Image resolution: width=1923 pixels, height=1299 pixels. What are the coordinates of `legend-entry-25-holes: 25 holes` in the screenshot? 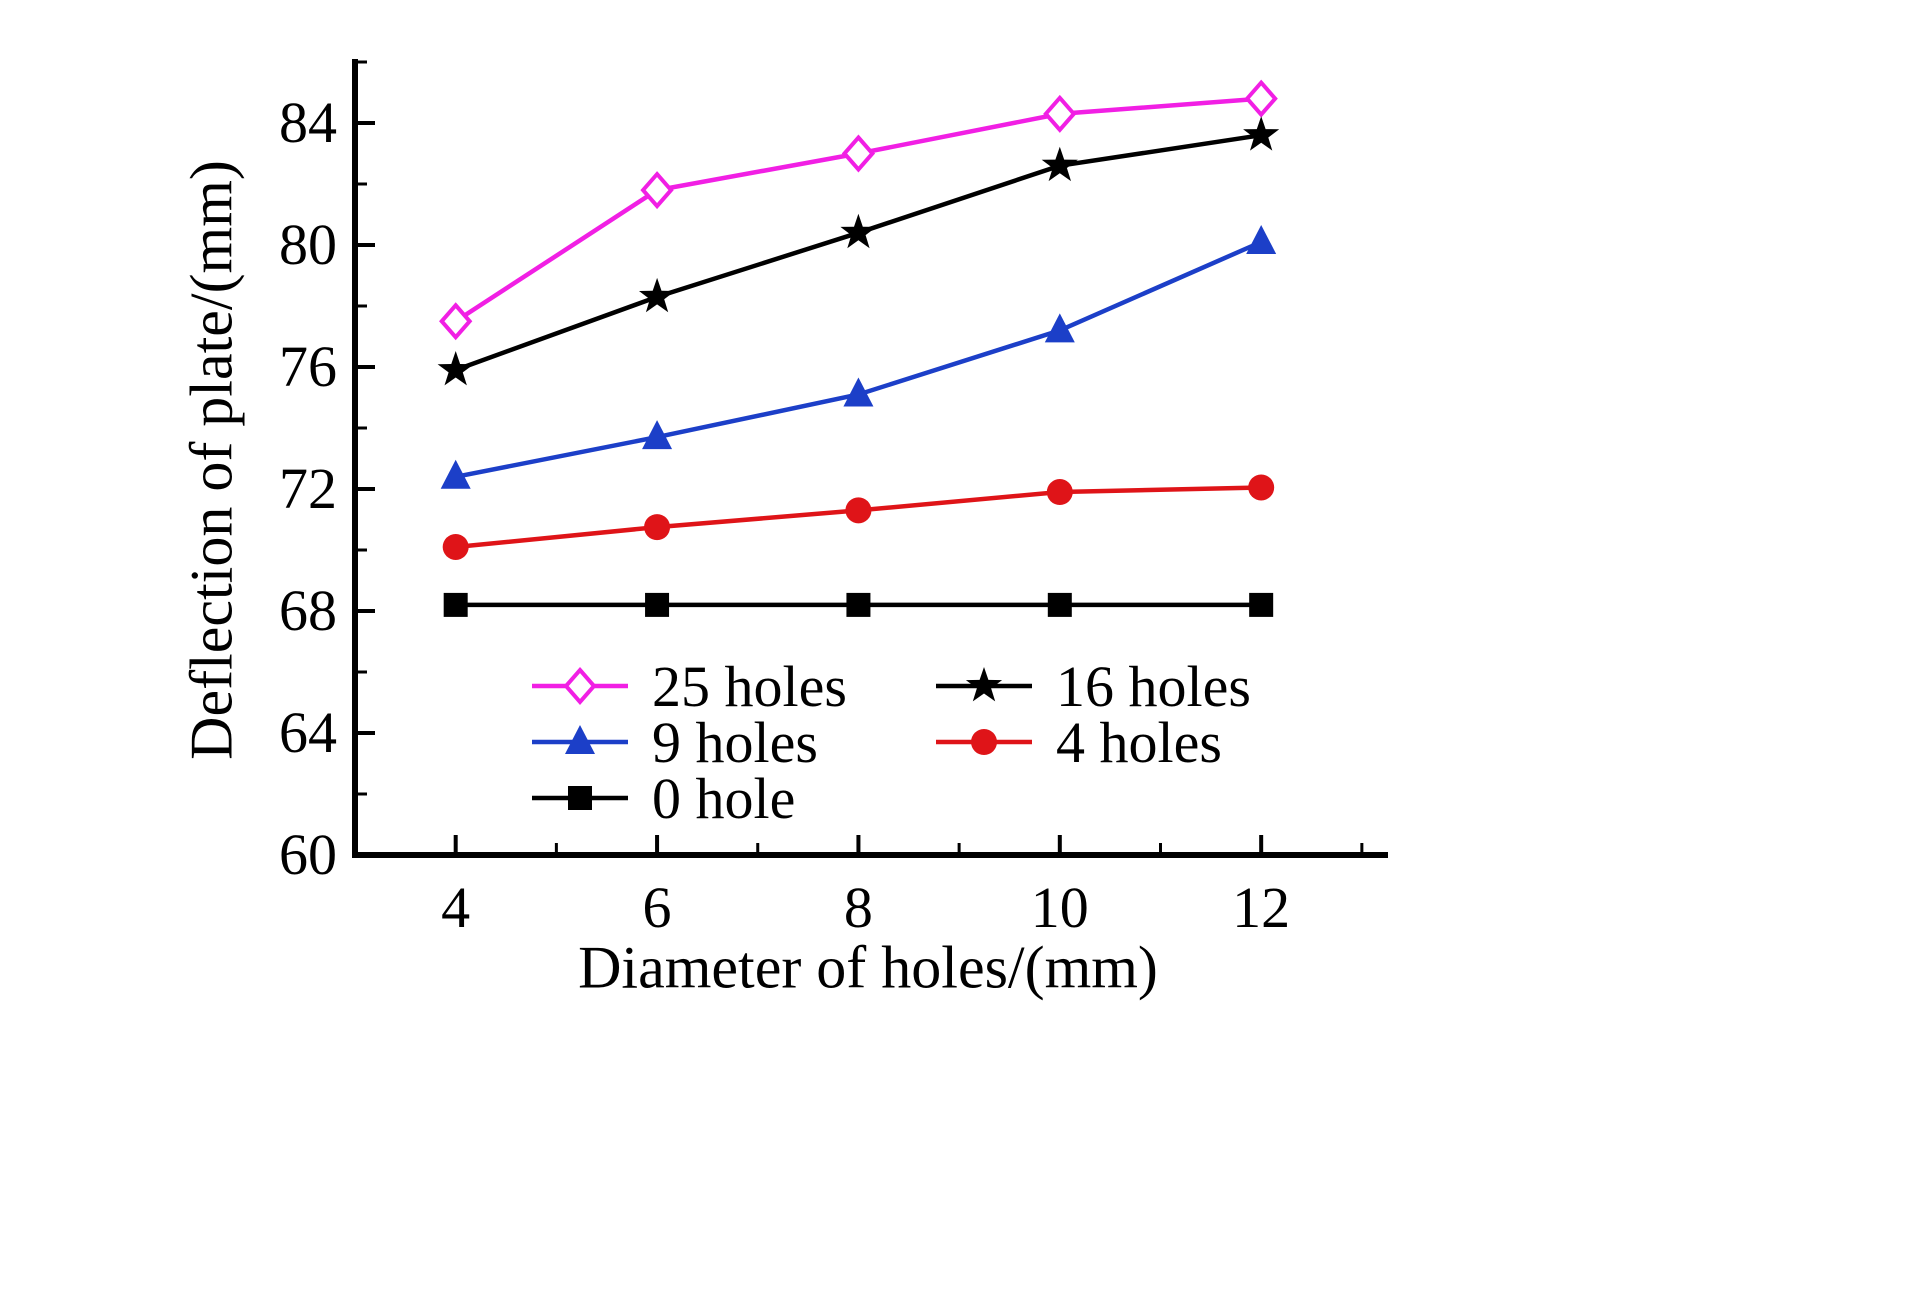 It's located at (689, 686).